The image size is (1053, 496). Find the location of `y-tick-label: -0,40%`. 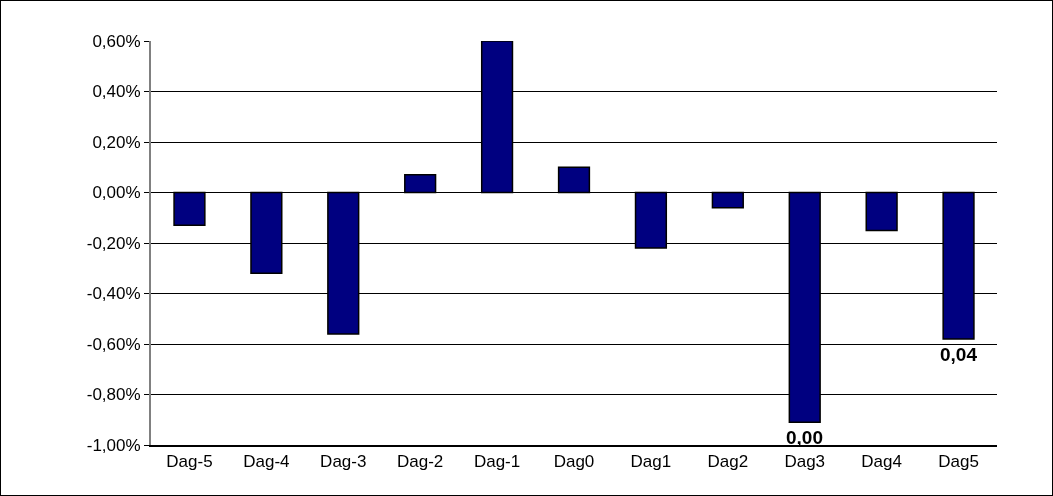

y-tick-label: -0,40% is located at coordinates (113, 294).